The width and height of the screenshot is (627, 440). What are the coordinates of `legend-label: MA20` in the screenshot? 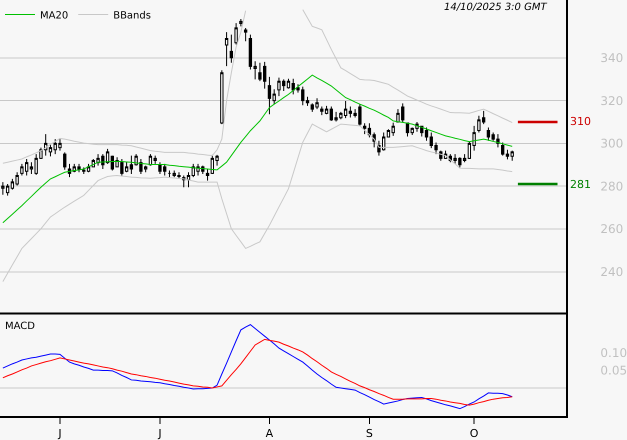 It's located at (54, 16).